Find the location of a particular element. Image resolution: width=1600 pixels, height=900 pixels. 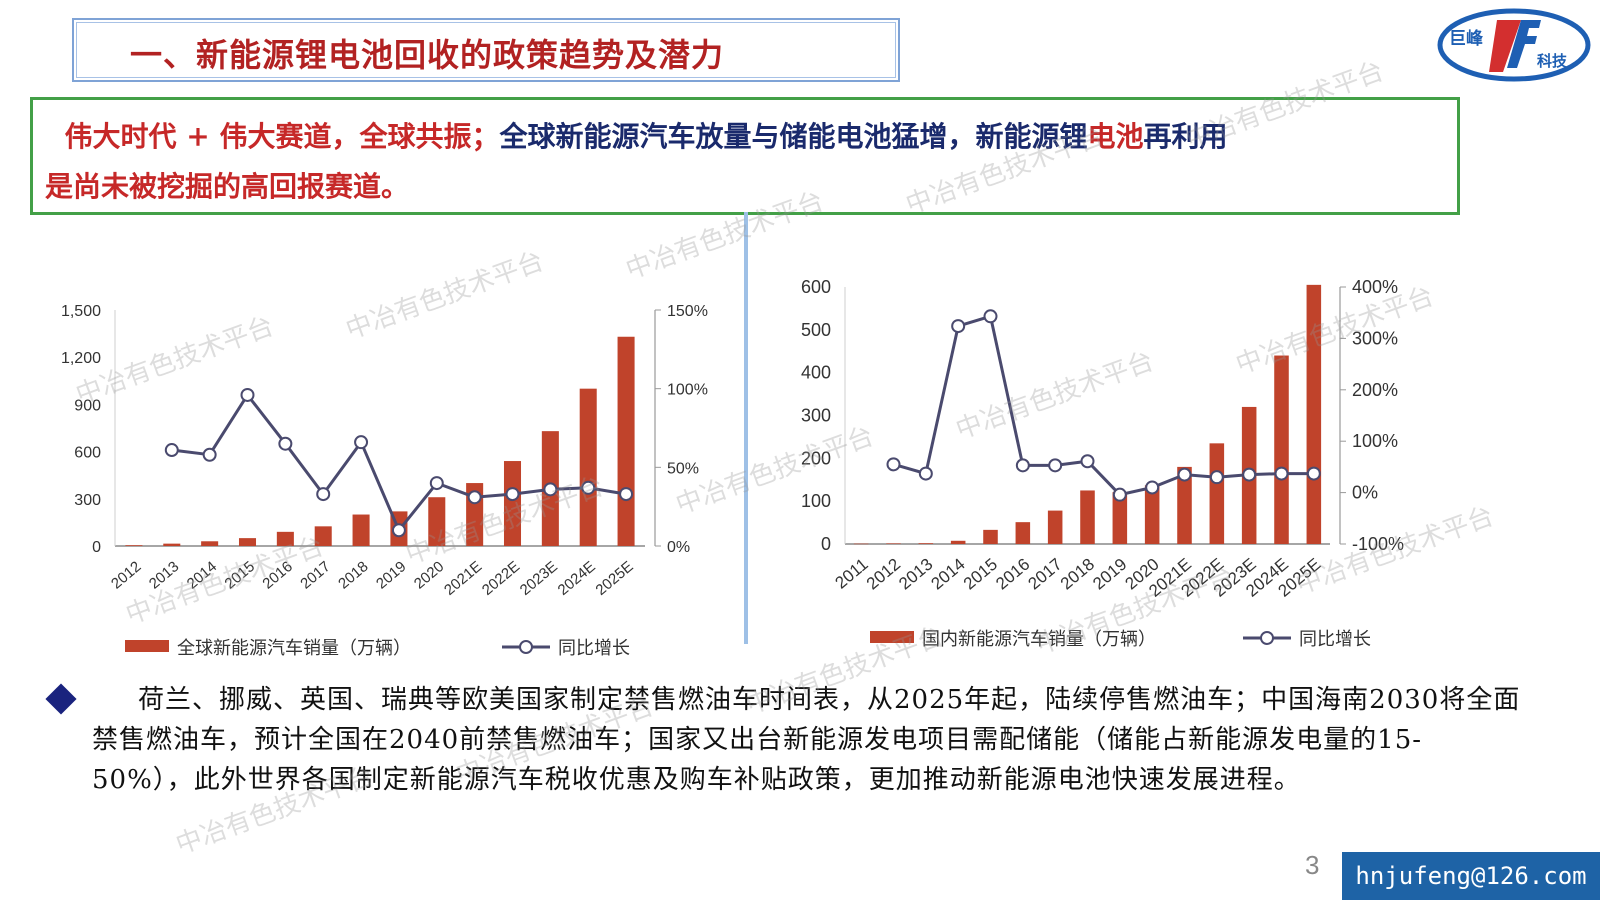

subtitle-part-5: 是尚未被挖掘的高回报赛道。 is located at coordinates (227, 186).